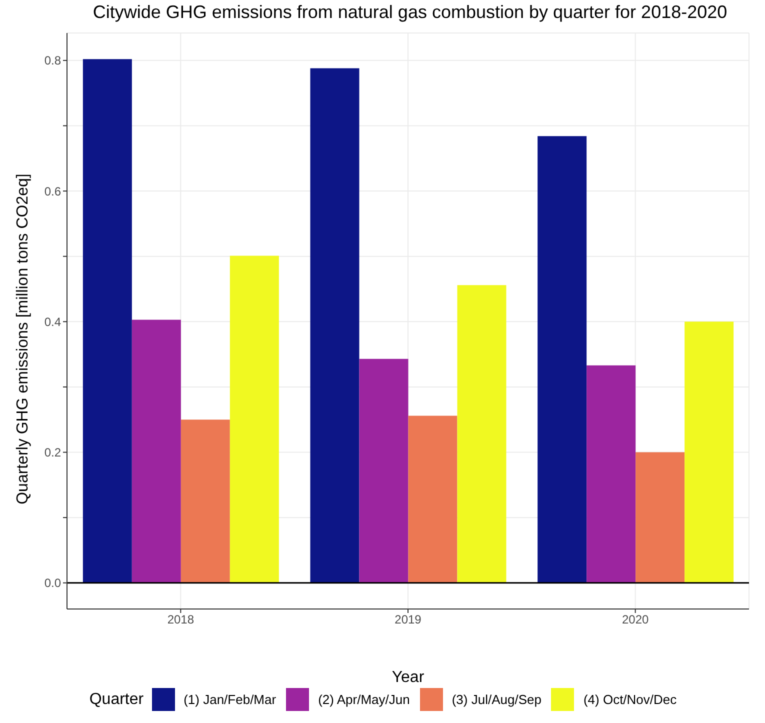  I want to click on legend-label: (1) Jan/Feb/Mar, so click(230, 699).